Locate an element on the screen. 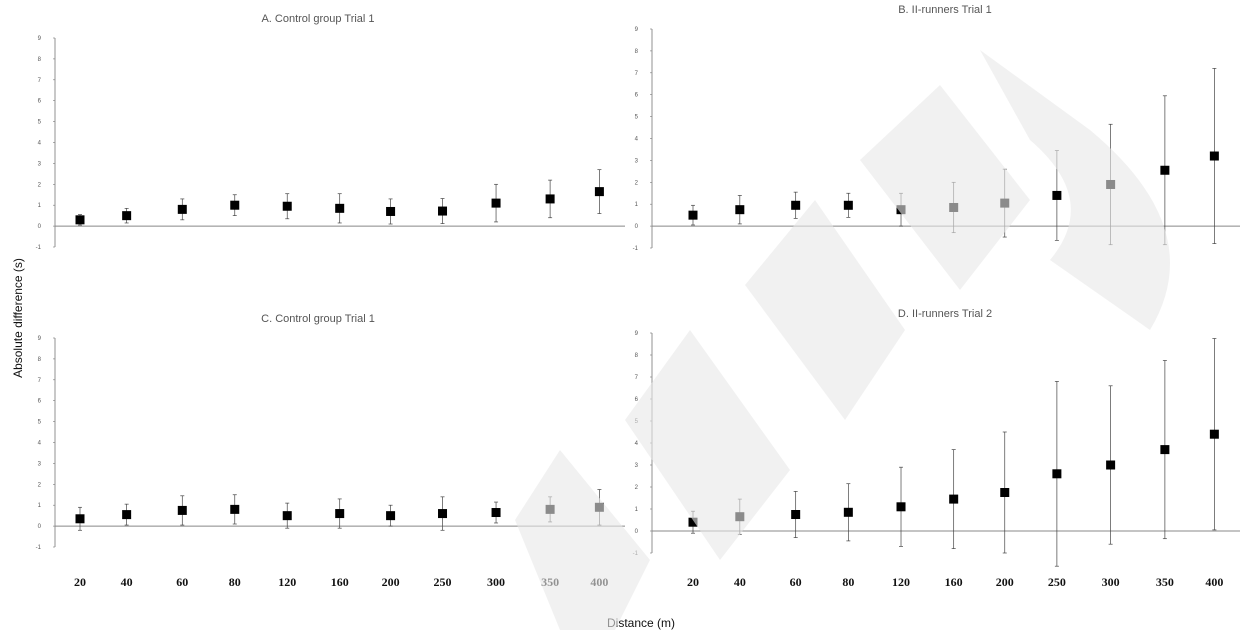 This screenshot has height=636, width=1260. panel-title: D. II-runners Trial 2 is located at coordinates (945, 314).